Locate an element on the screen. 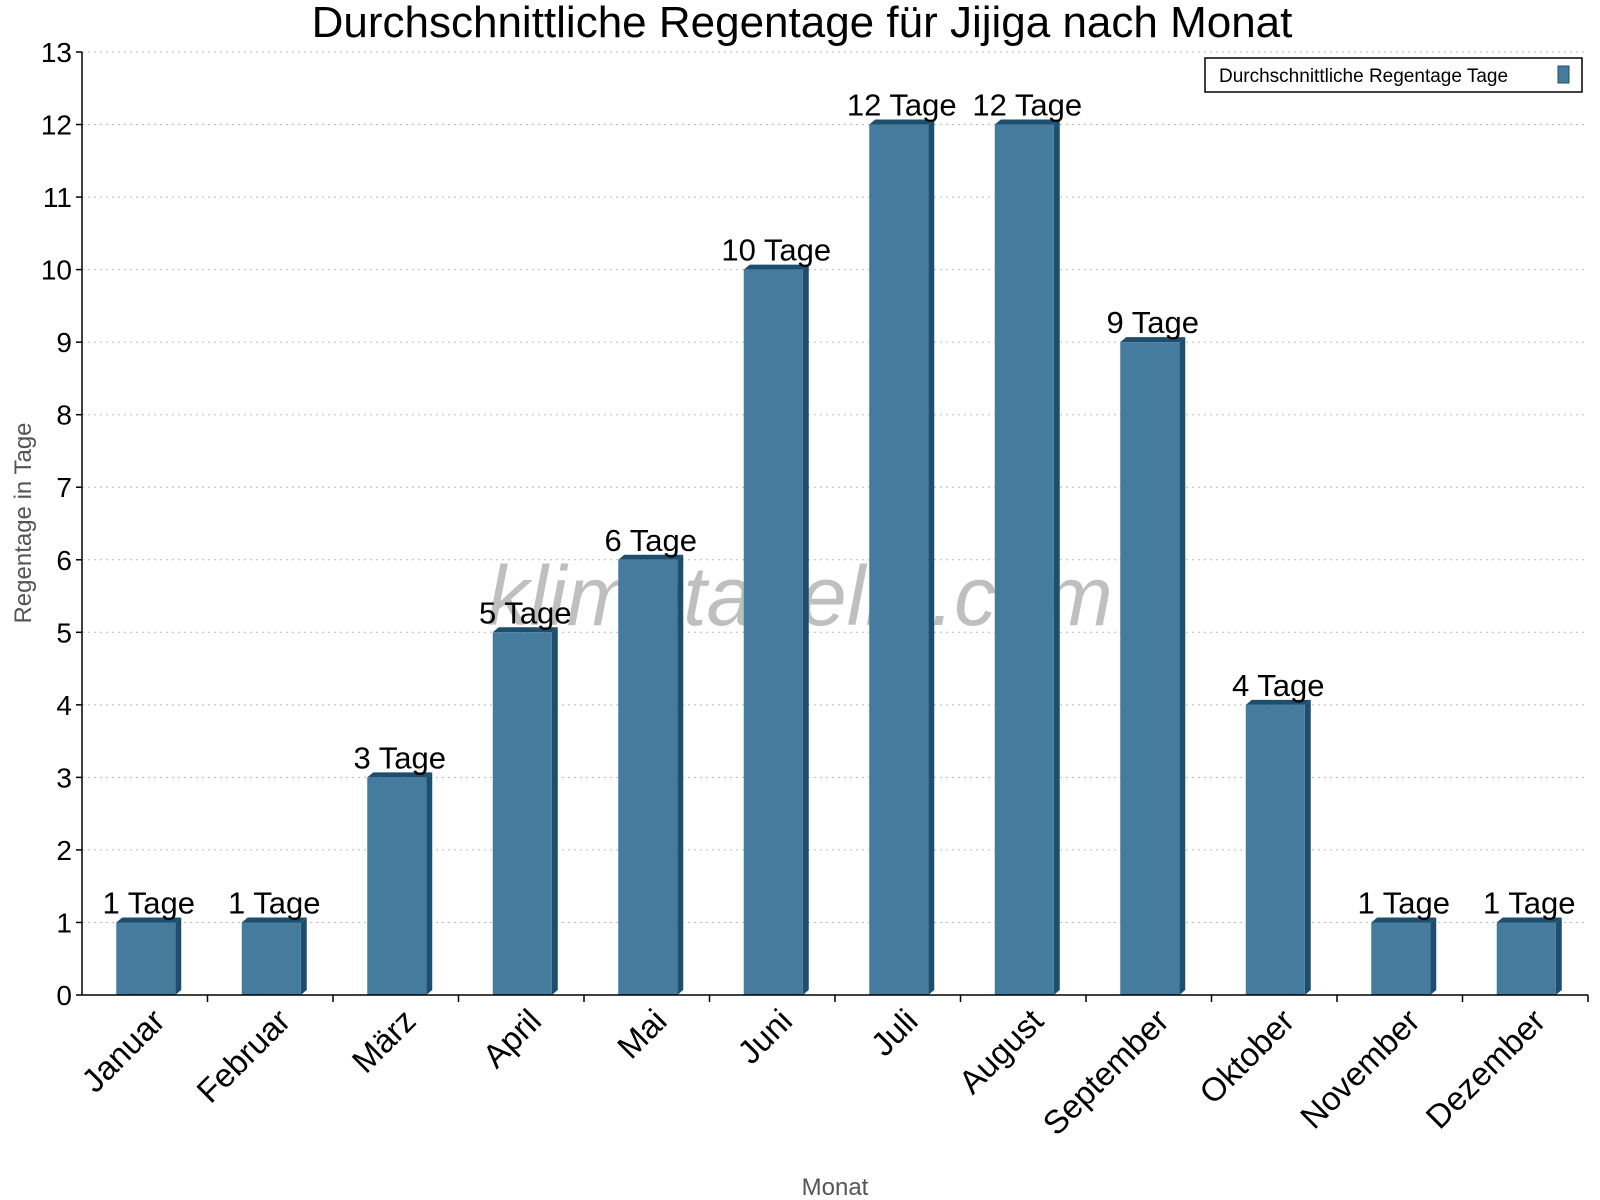  legend: Durchschnittliche Regentage Tage is located at coordinates (1393, 75).